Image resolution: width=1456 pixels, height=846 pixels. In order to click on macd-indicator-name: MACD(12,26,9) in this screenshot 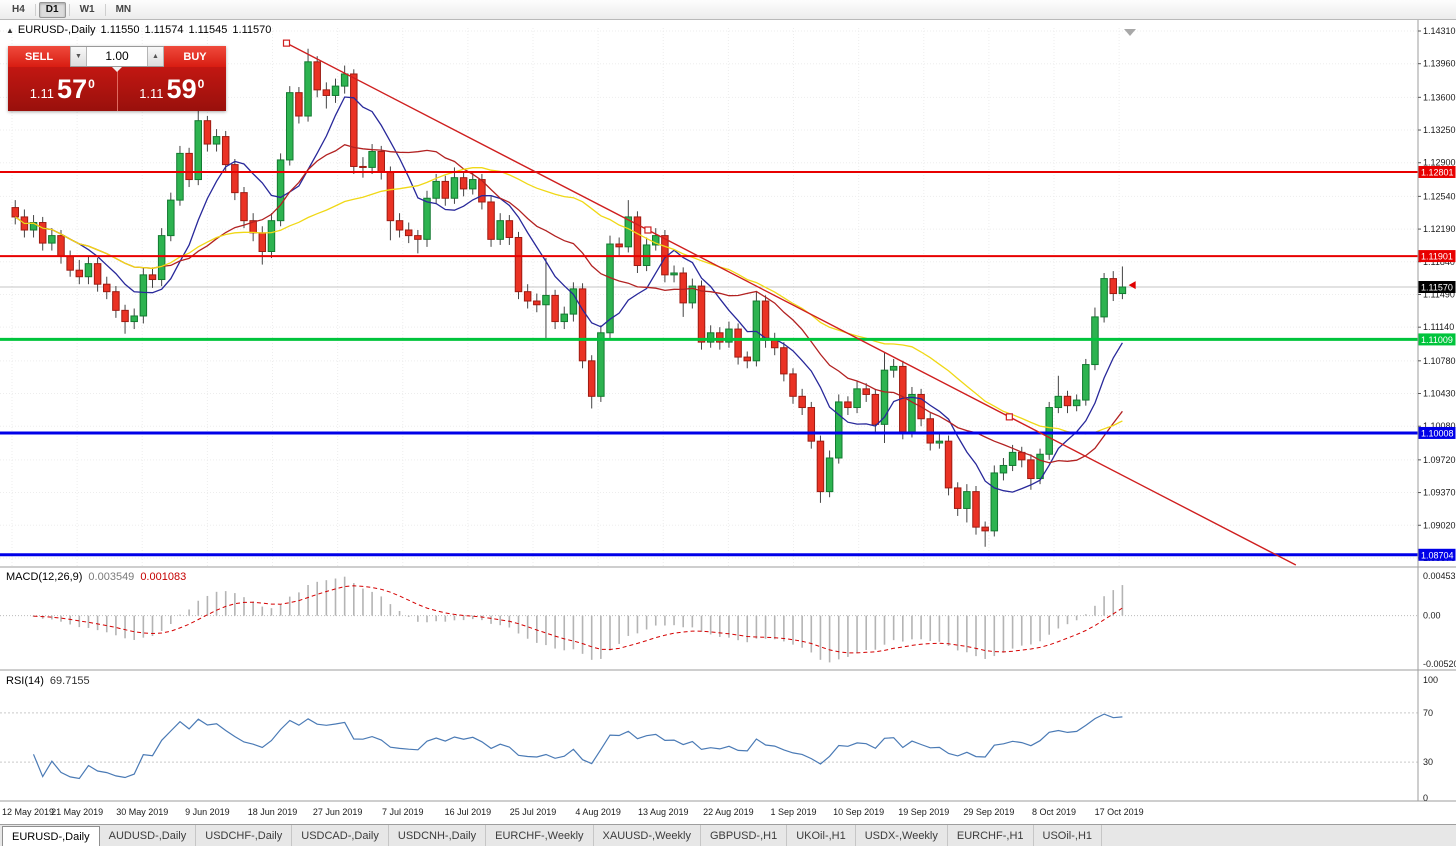, I will do `click(44, 577)`.